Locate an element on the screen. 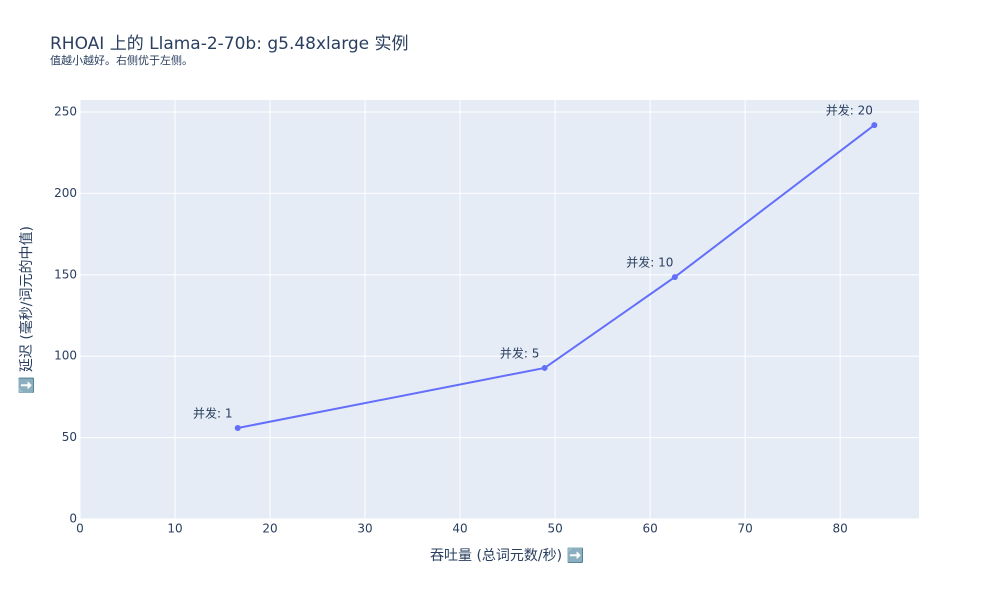 This screenshot has width=1000, height=600. y-tick-label: 150 is located at coordinates (65, 274).